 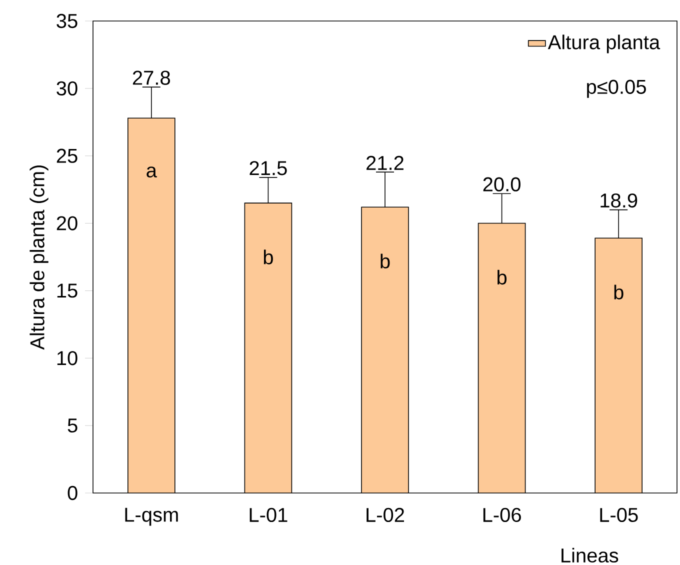 I want to click on data-label: 18.9, so click(x=619, y=200).